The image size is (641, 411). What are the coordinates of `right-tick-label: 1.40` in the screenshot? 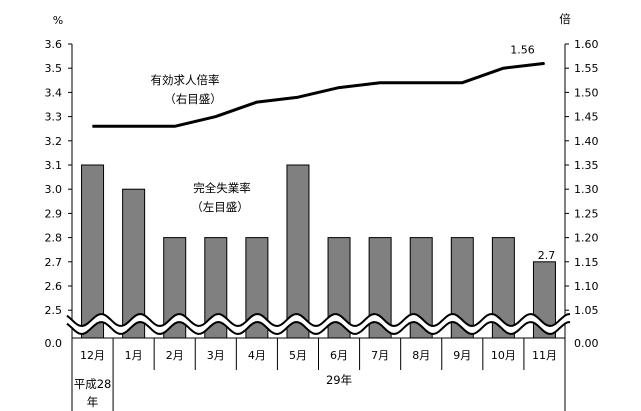 It's located at (586, 141).